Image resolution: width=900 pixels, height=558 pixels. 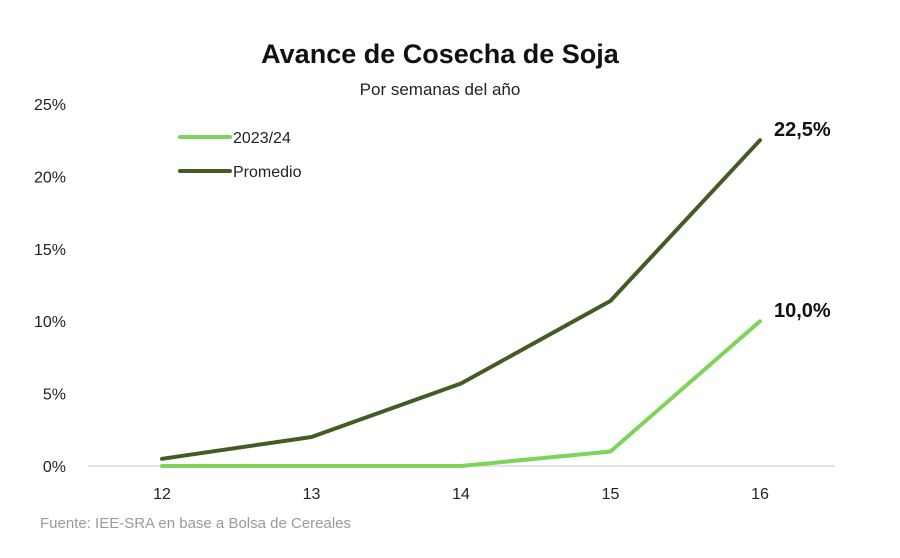 What do you see at coordinates (802, 311) in the screenshot?
I see `data-label-2023-24: 10,0%` at bounding box center [802, 311].